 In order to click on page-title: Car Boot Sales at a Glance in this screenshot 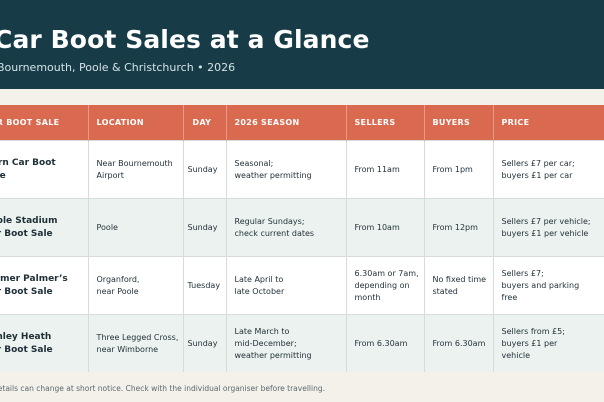, I will do `click(185, 39)`.